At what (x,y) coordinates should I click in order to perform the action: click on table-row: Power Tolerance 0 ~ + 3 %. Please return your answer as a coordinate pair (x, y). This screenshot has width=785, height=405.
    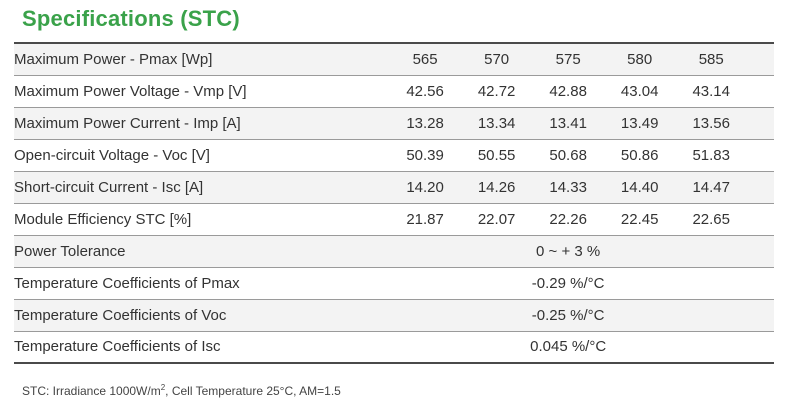
    Looking at the image, I should click on (394, 251).